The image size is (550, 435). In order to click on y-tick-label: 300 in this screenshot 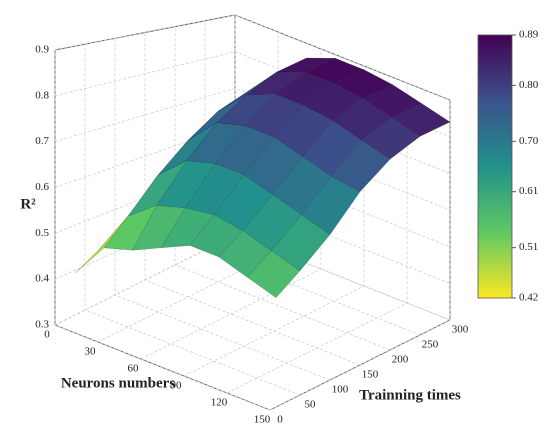, I will do `click(460, 330)`.